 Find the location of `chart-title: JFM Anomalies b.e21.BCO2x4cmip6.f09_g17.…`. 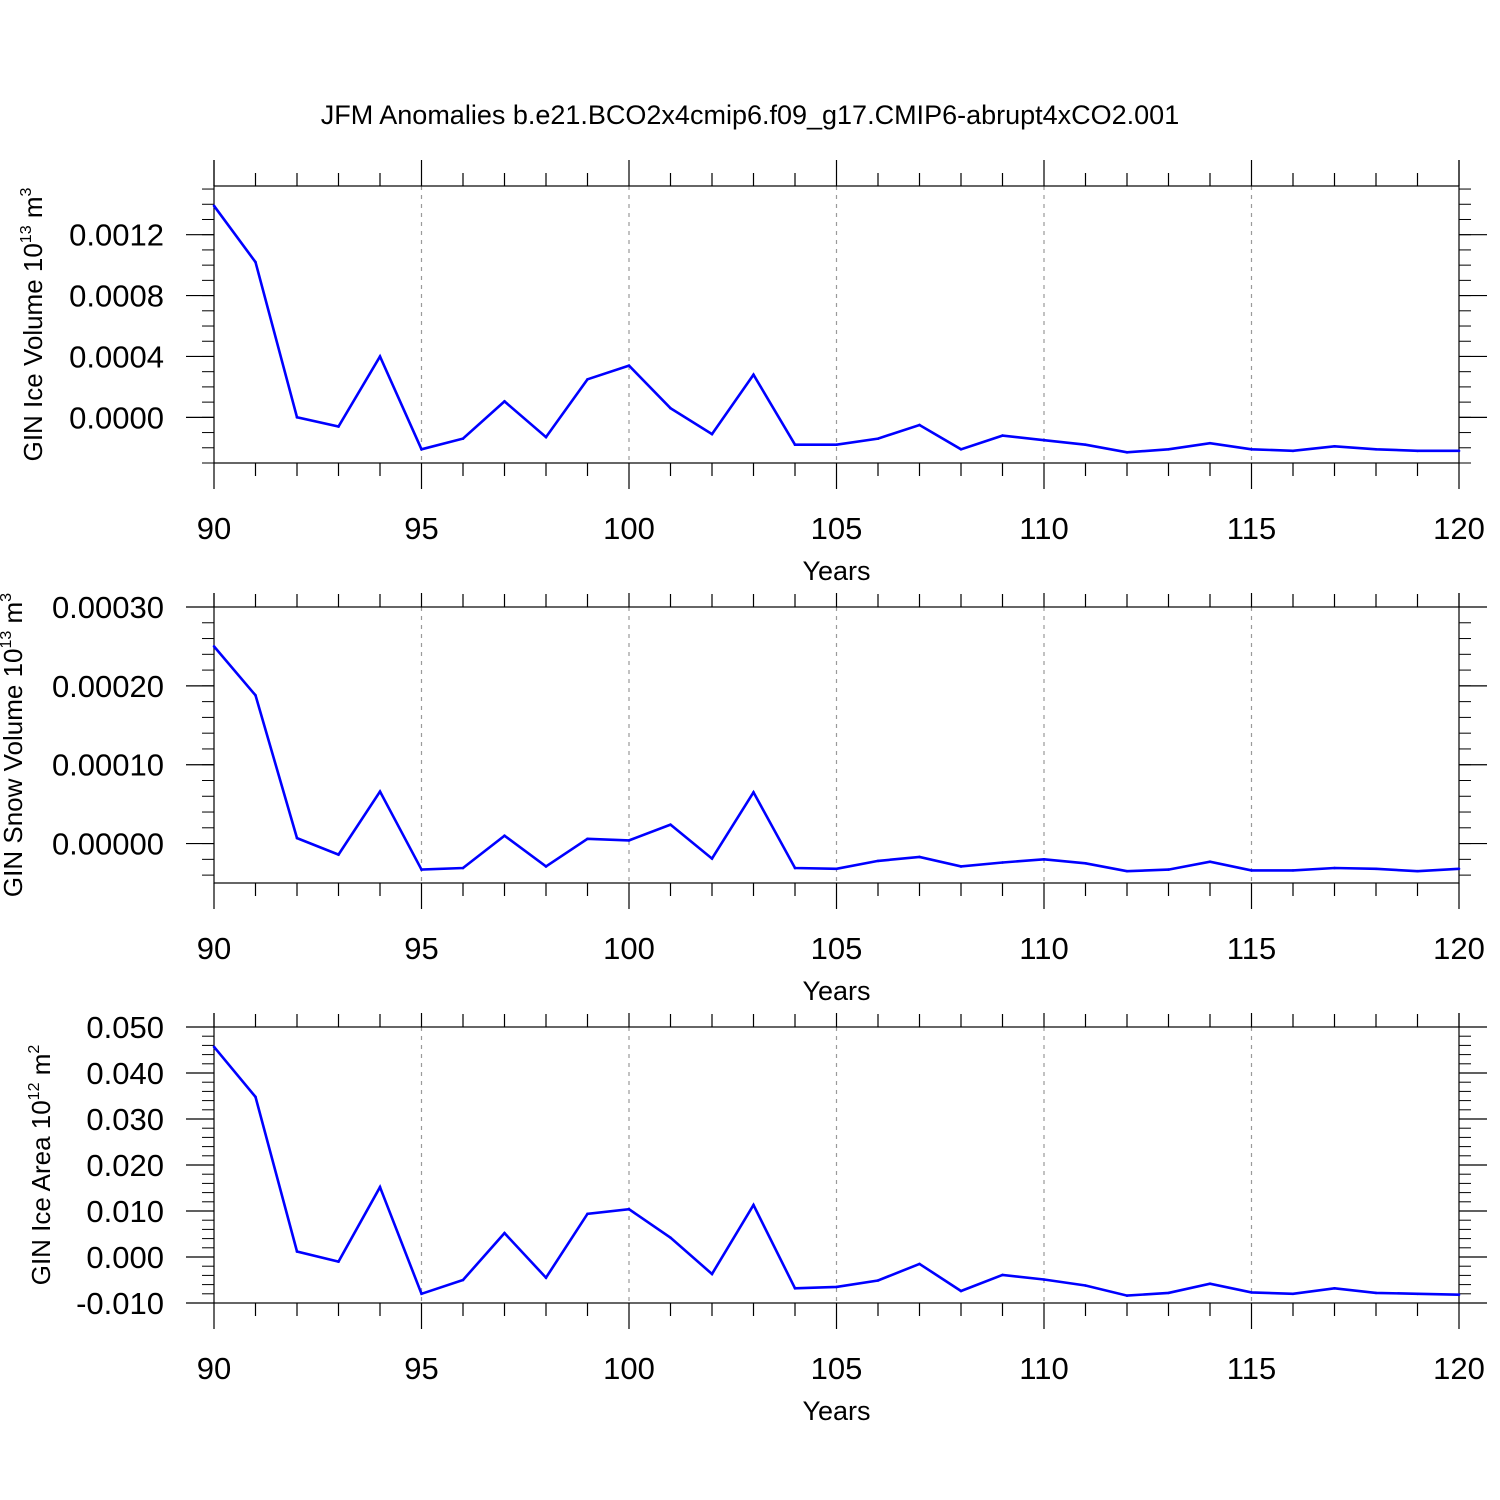

chart-title: JFM Anomalies b.e21.BCO2x4cmip6.f09_g17.… is located at coordinates (750, 115).